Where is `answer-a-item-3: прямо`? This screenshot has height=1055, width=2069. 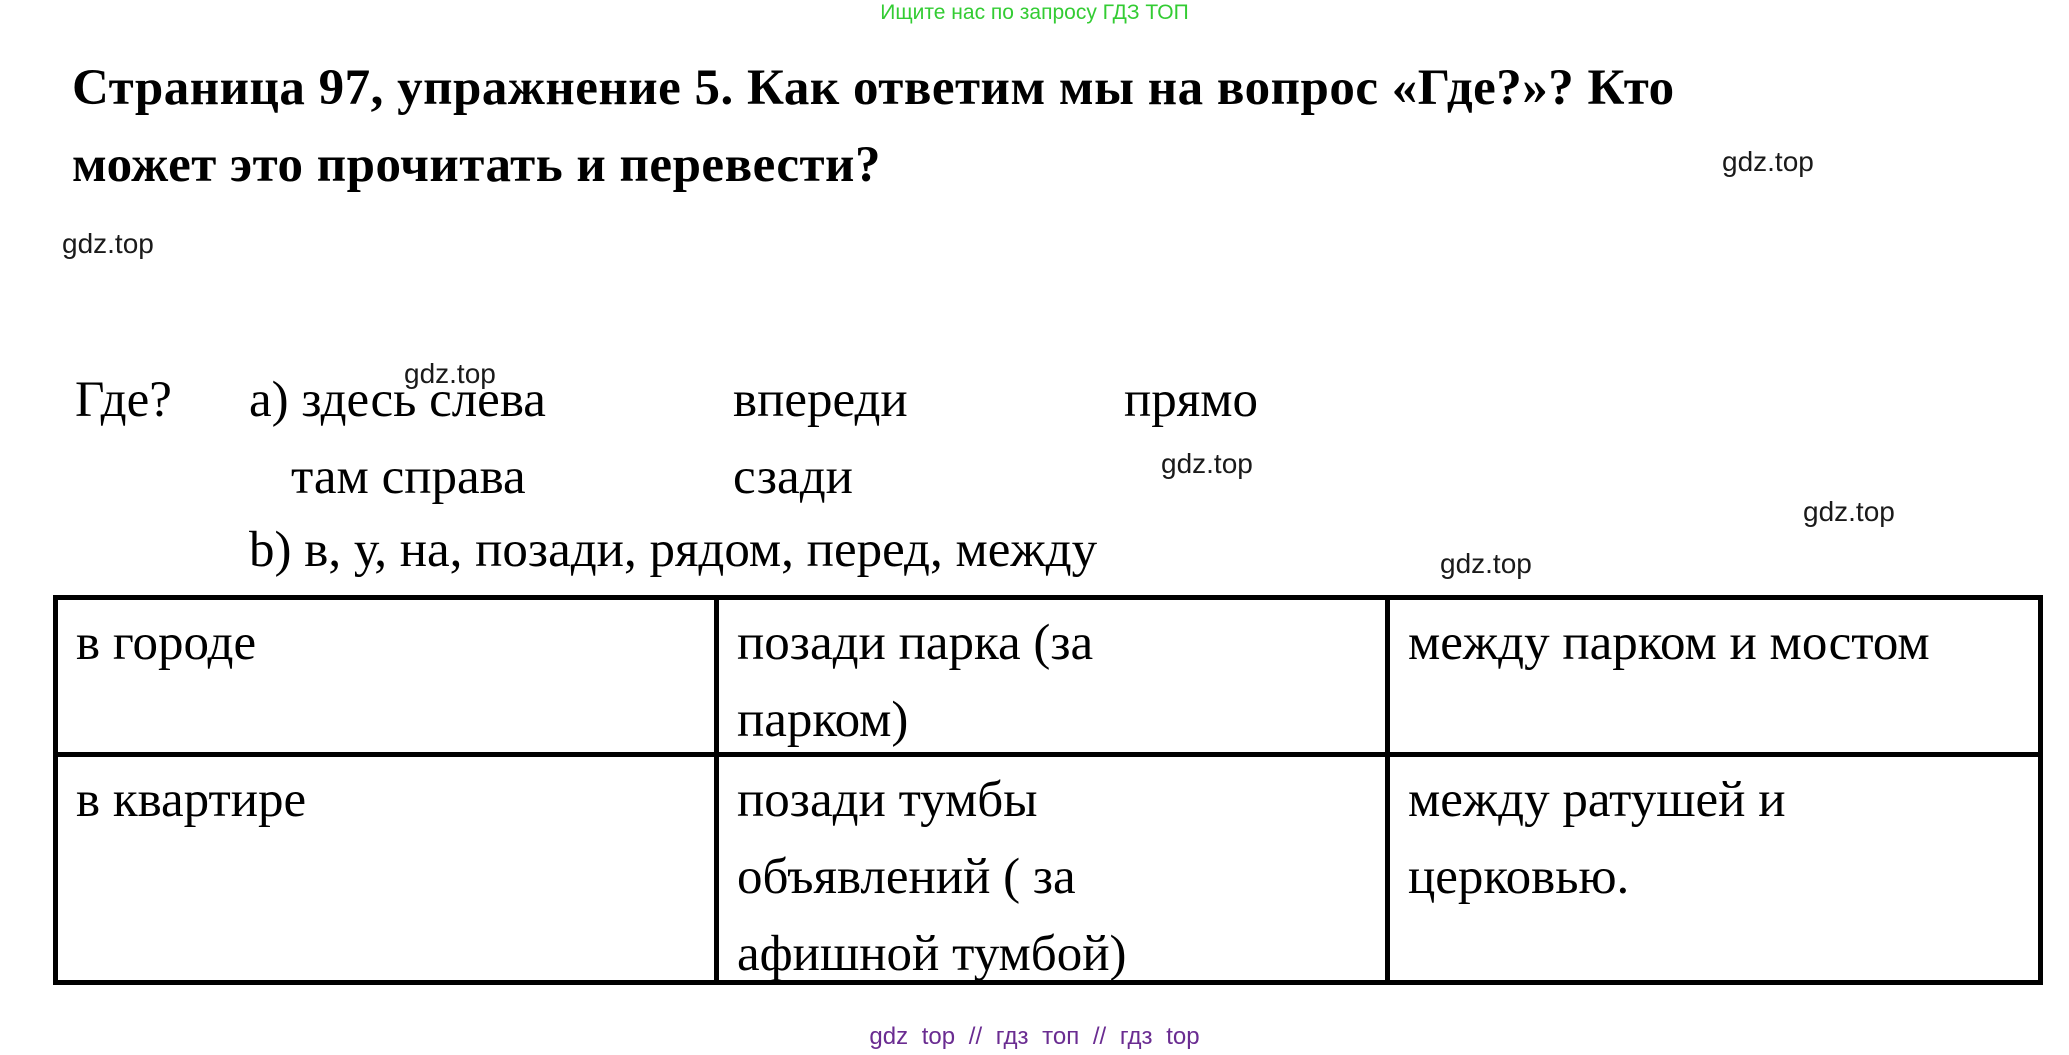
answer-a-item-3: прямо is located at coordinates (1191, 400).